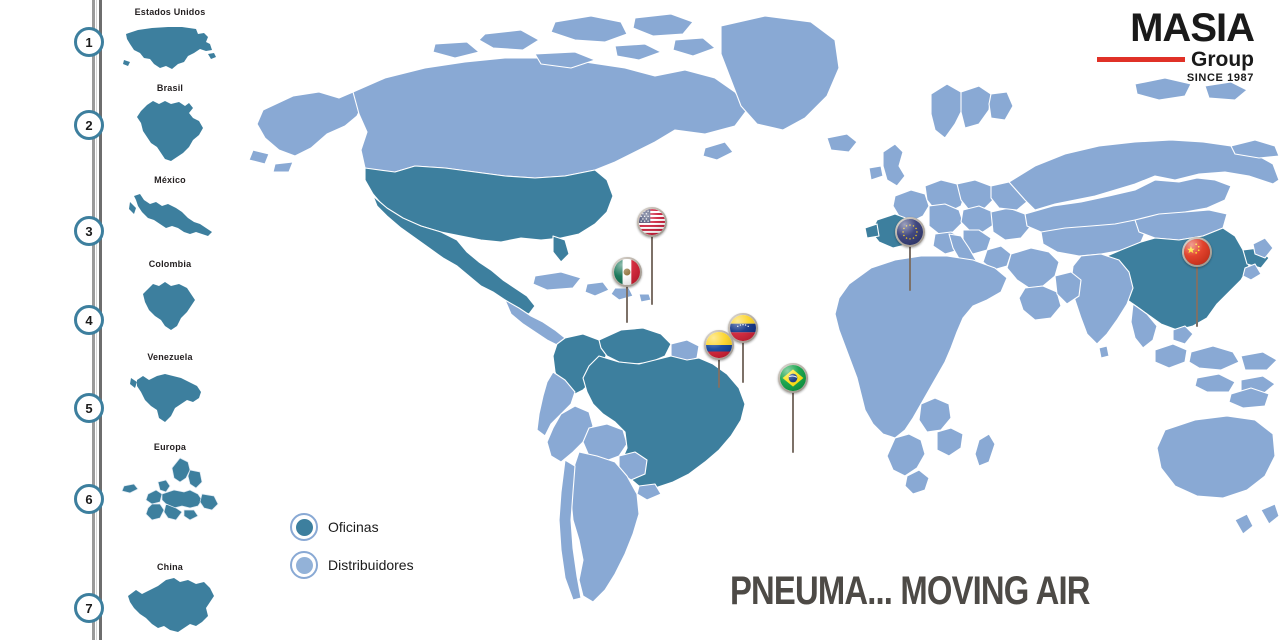 This screenshot has width=1280, height=640. What do you see at coordinates (89, 42) in the screenshot?
I see `sidebar-item-number: 1` at bounding box center [89, 42].